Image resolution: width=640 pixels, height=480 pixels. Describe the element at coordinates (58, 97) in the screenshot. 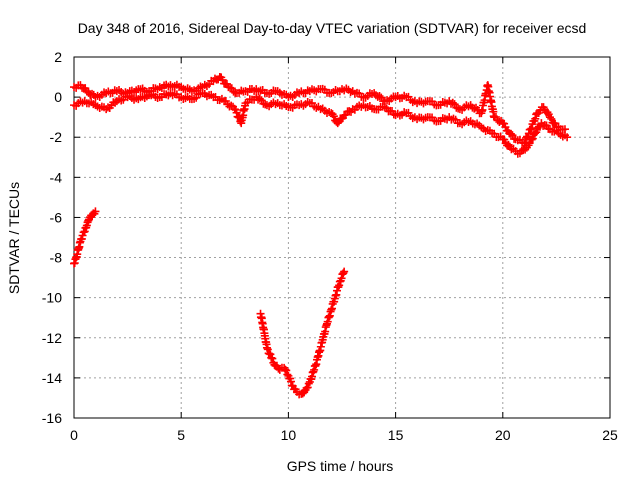

I see `y-tick-label: 0` at that location.